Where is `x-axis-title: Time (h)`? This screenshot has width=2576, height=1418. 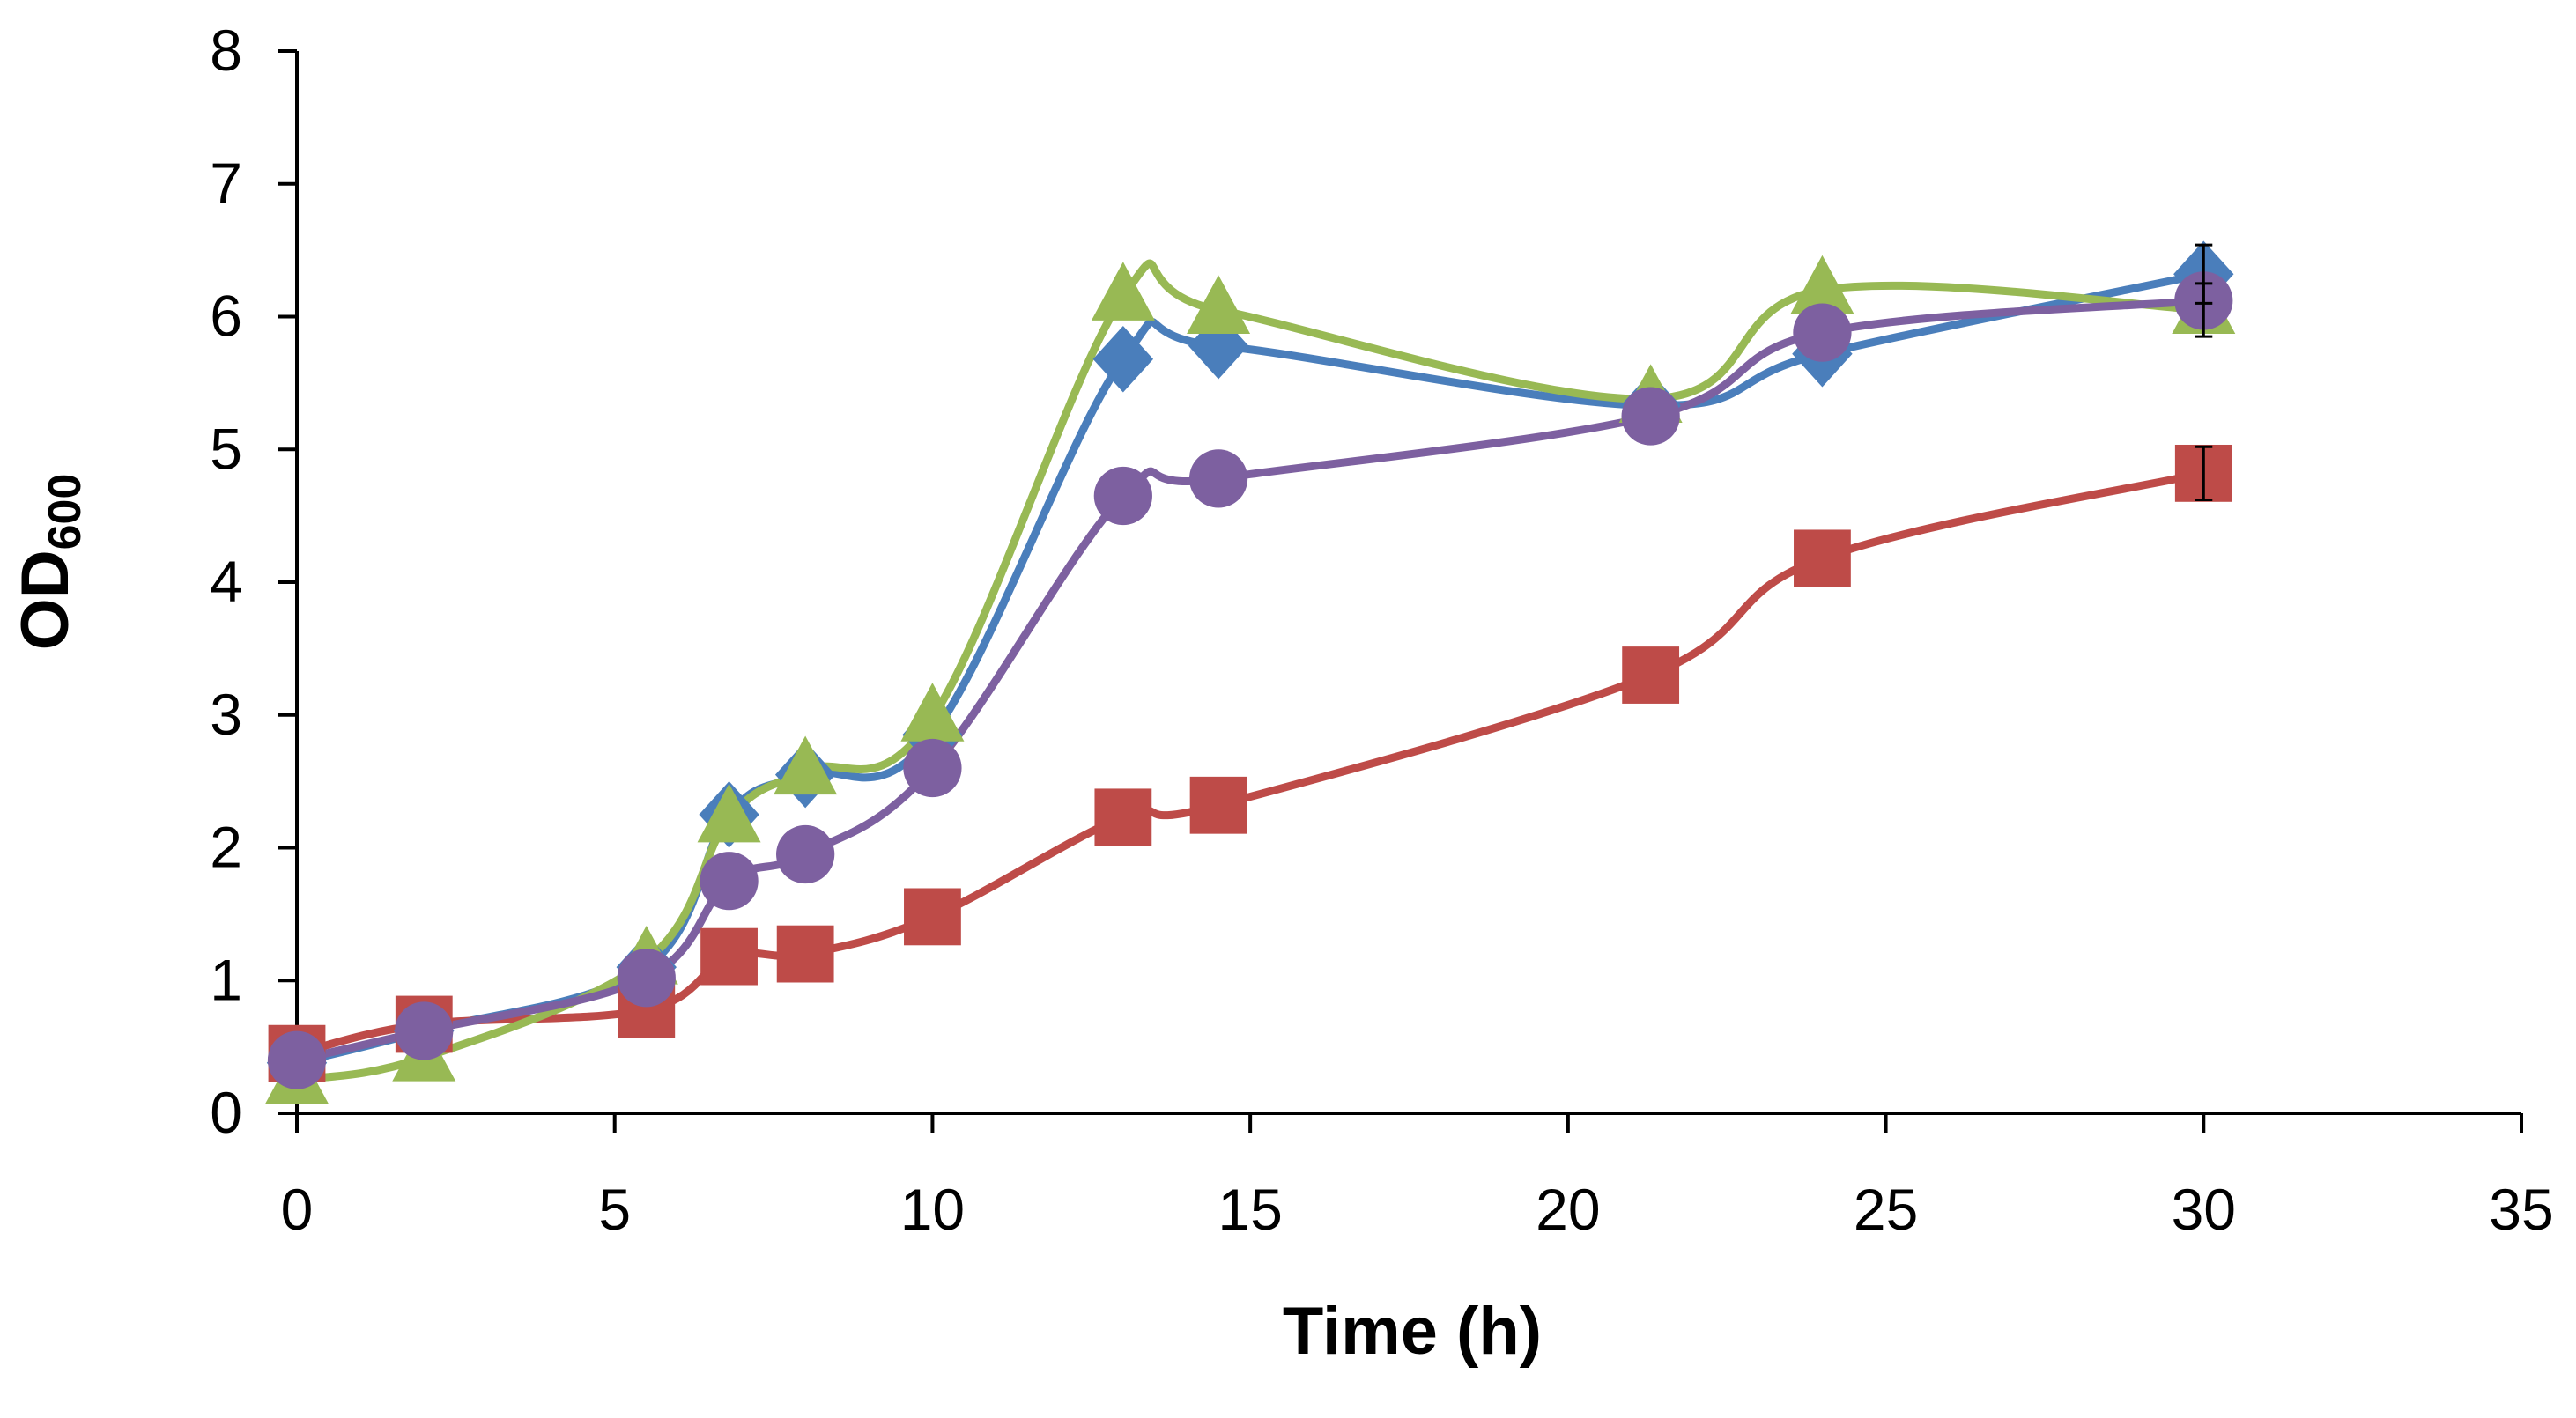
x-axis-title: Time (h) is located at coordinates (1413, 1331).